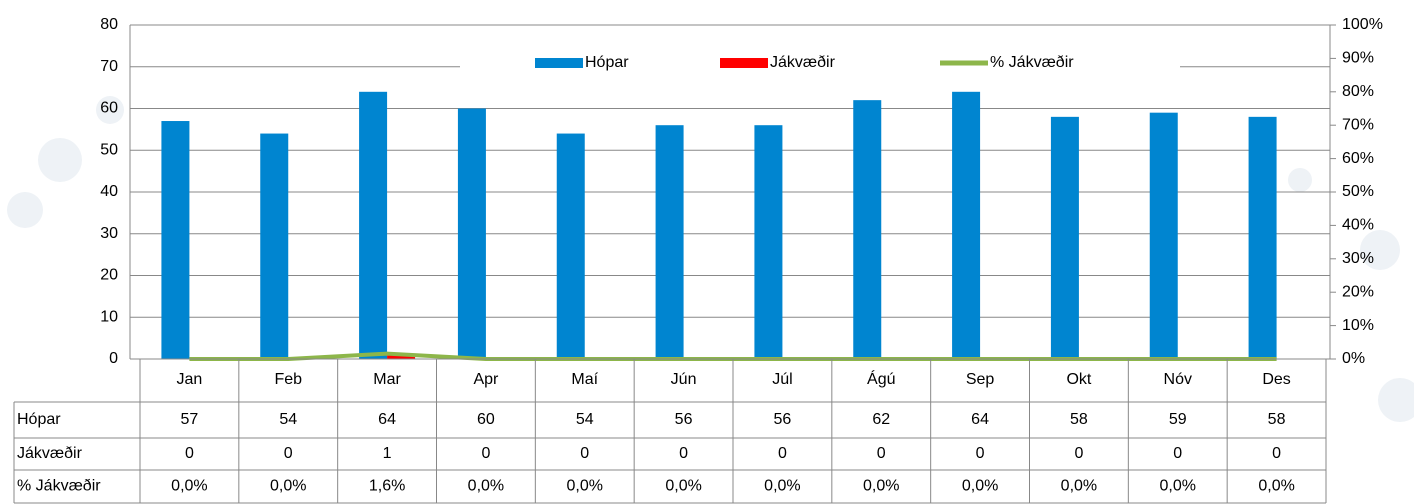 Image resolution: width=1414 pixels, height=504 pixels. Describe the element at coordinates (288, 379) in the screenshot. I see `x-tick-label: Feb` at that location.